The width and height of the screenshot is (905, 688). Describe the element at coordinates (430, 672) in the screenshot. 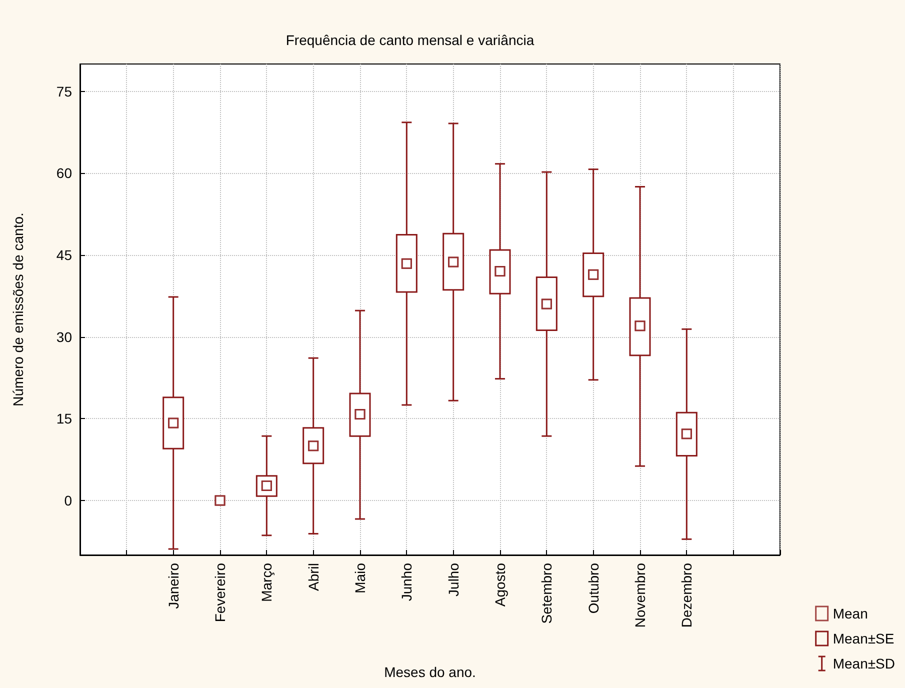

I see `x-axis-title: Meses do ano.` at that location.